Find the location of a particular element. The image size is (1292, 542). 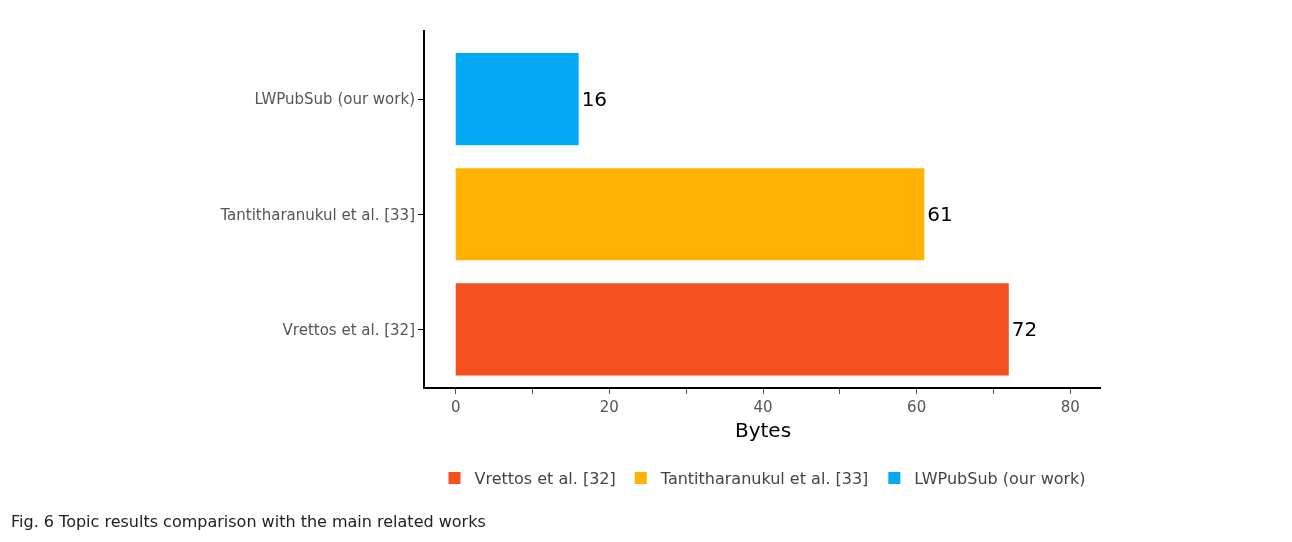

x-axis-title: Bytes is located at coordinates (763, 430).